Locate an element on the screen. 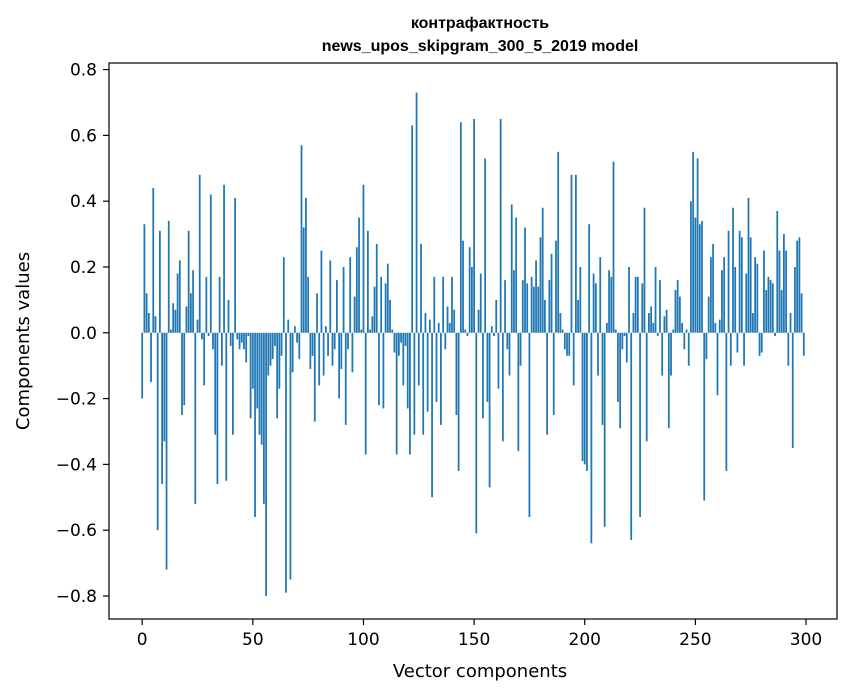 The height and width of the screenshot is (696, 867). x-tick-label: 150 is located at coordinates (474, 640).